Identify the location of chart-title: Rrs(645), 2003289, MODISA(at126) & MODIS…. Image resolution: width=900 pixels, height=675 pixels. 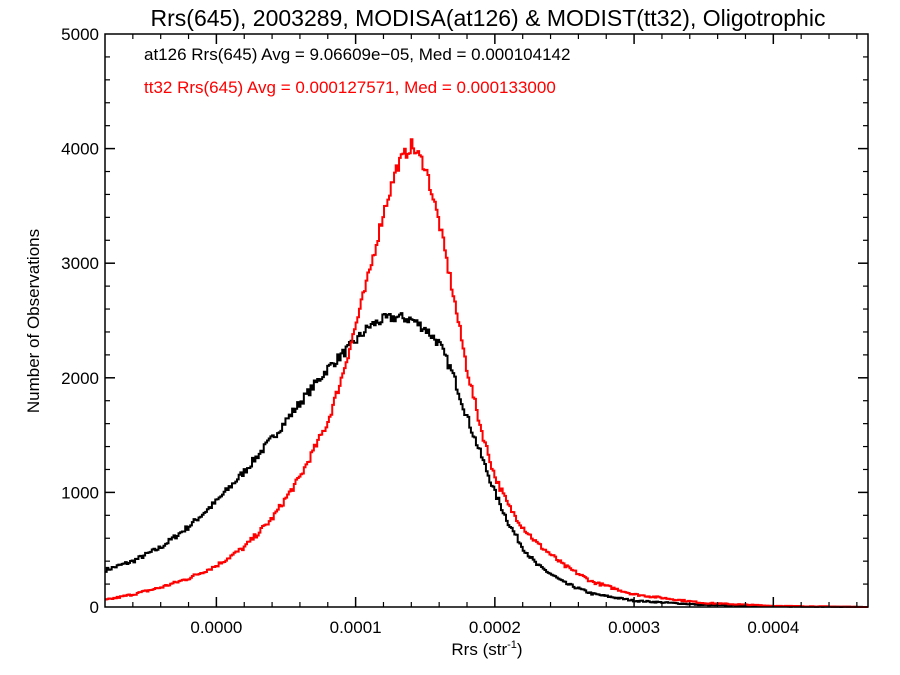
(488, 18).